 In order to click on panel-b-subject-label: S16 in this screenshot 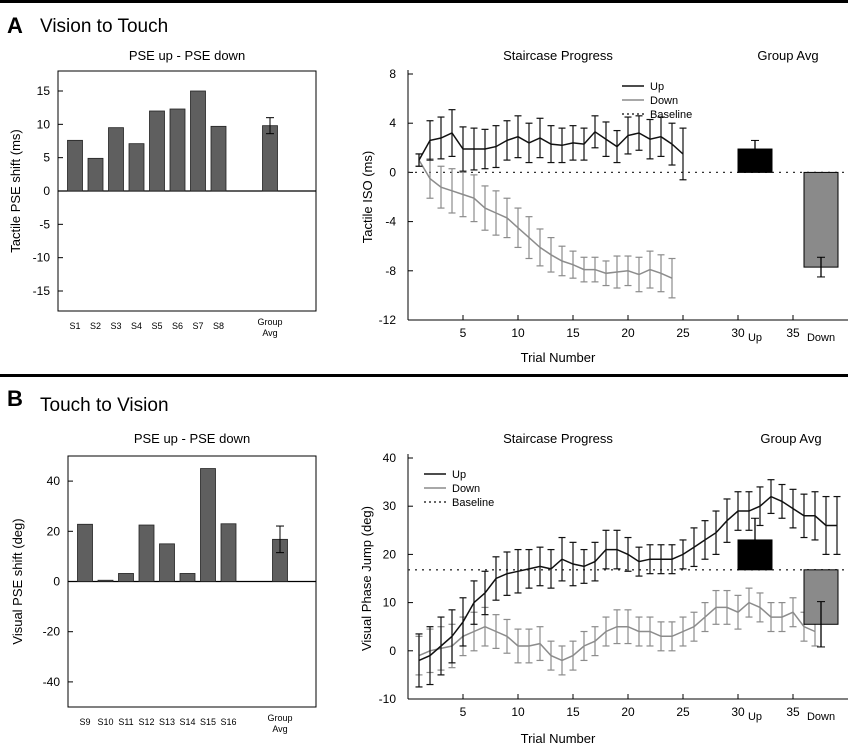, I will do `click(228, 722)`.